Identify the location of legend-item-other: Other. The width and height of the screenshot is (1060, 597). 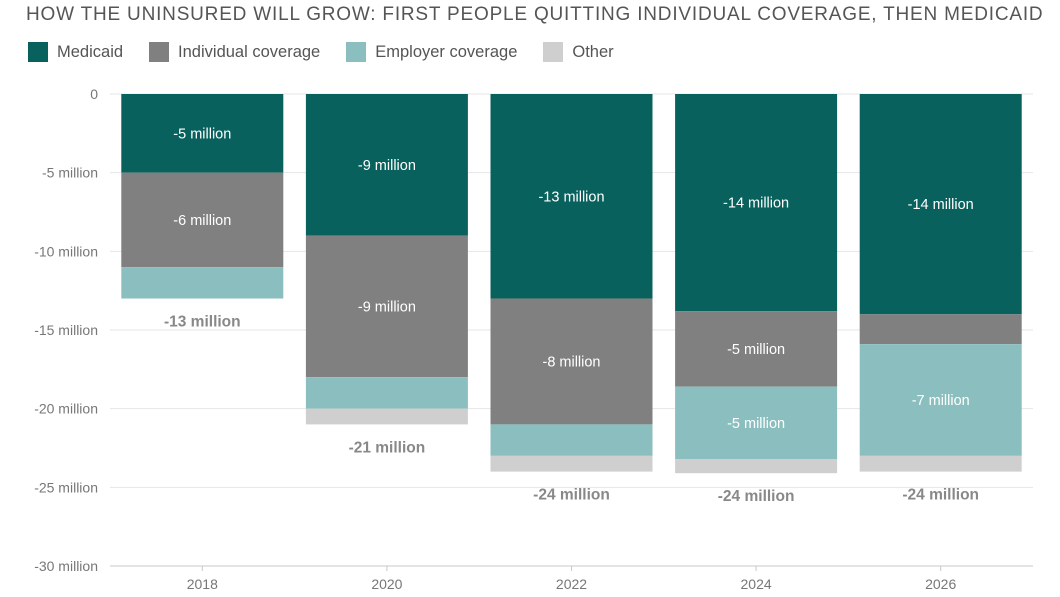
(578, 52).